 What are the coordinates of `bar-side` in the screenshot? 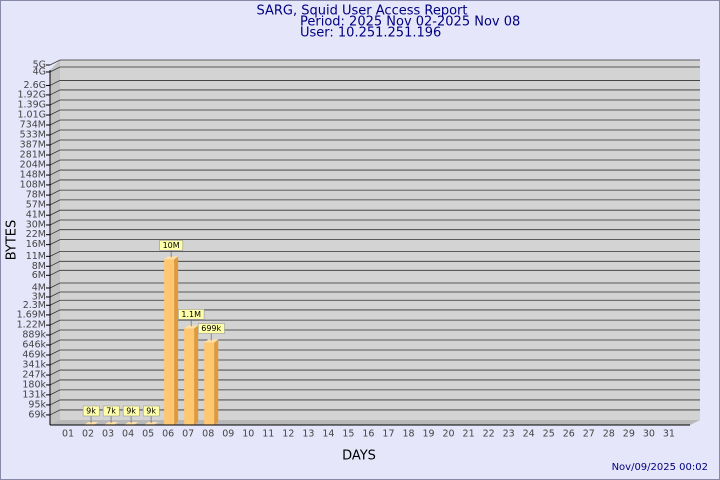 It's located at (196, 375).